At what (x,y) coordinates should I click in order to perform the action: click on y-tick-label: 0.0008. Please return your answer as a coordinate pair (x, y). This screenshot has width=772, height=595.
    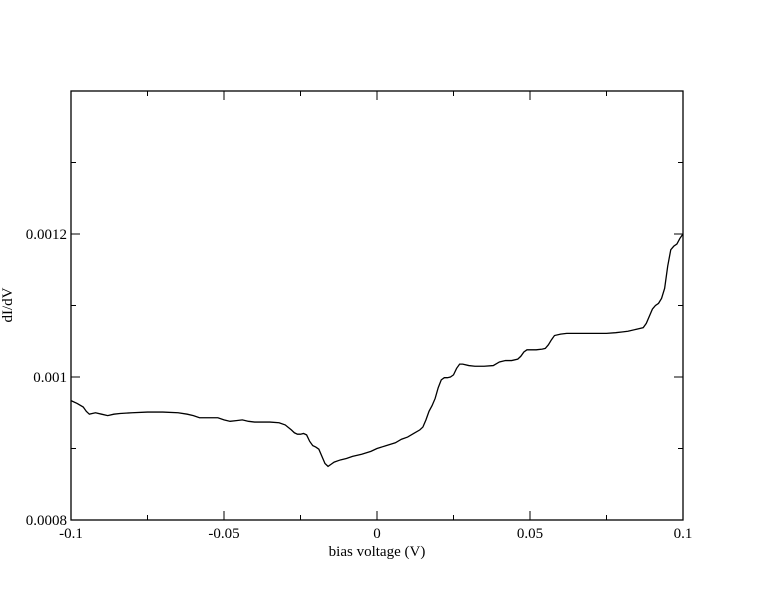
    Looking at the image, I should click on (46, 521).